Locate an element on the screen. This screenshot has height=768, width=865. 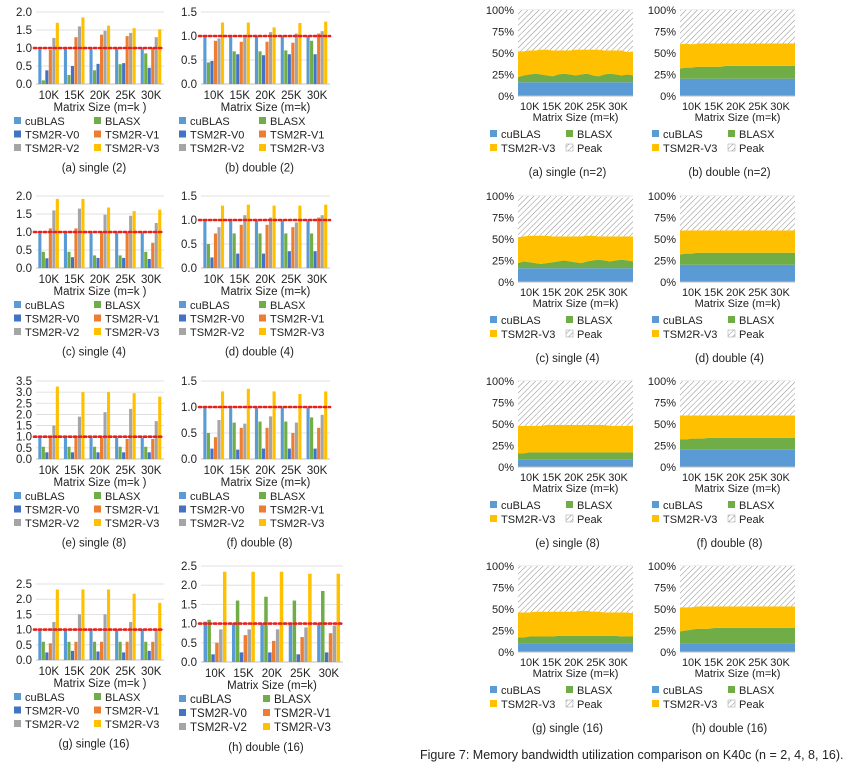
y-tick-label: 75% is located at coordinates (665, 219).